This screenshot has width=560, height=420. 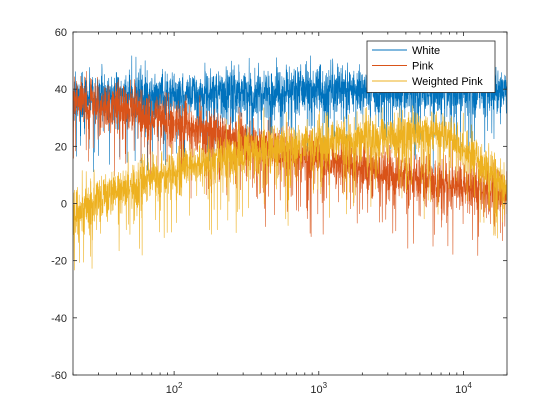 I want to click on y-tick-label: -60, so click(x=59, y=376).